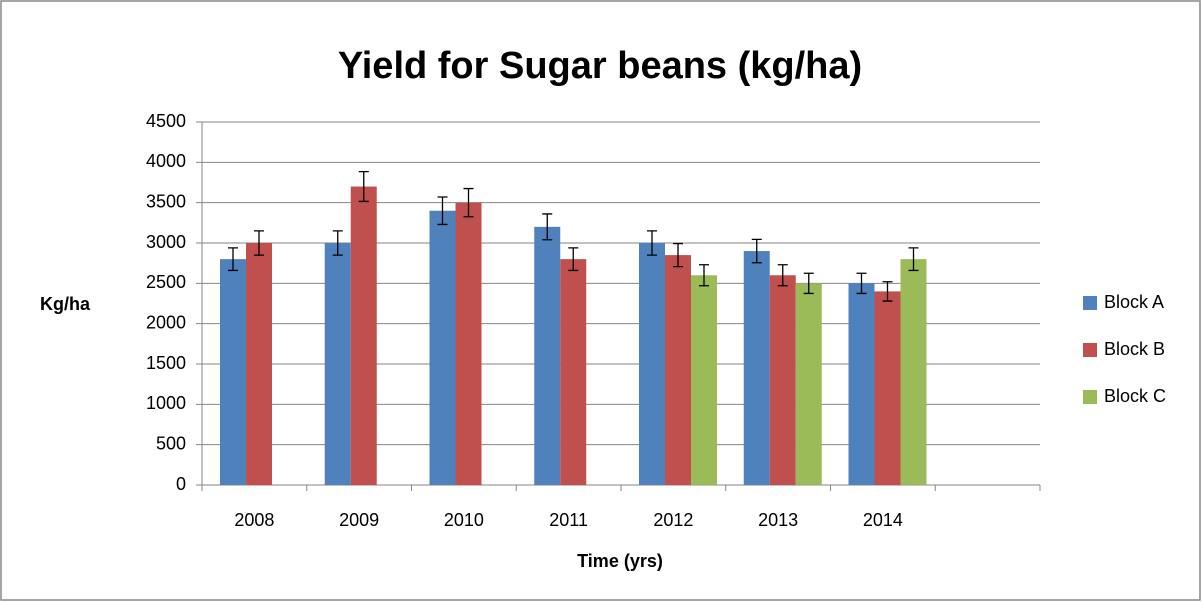 This screenshot has height=602, width=1202. What do you see at coordinates (65, 304) in the screenshot?
I see `y-axis-label: Kg/ha` at bounding box center [65, 304].